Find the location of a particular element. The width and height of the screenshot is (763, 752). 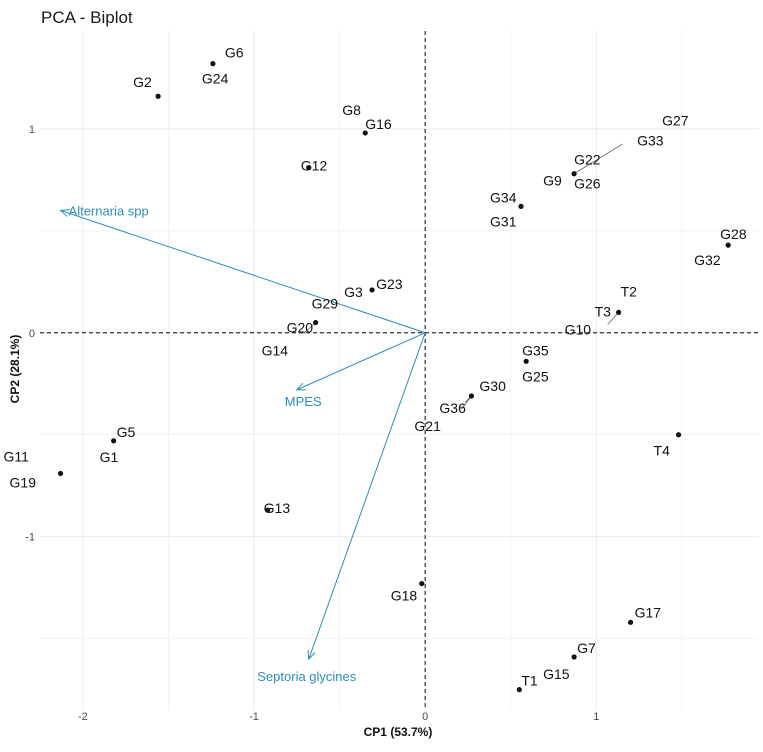

loading-label: Septoria glycines is located at coordinates (306, 676).